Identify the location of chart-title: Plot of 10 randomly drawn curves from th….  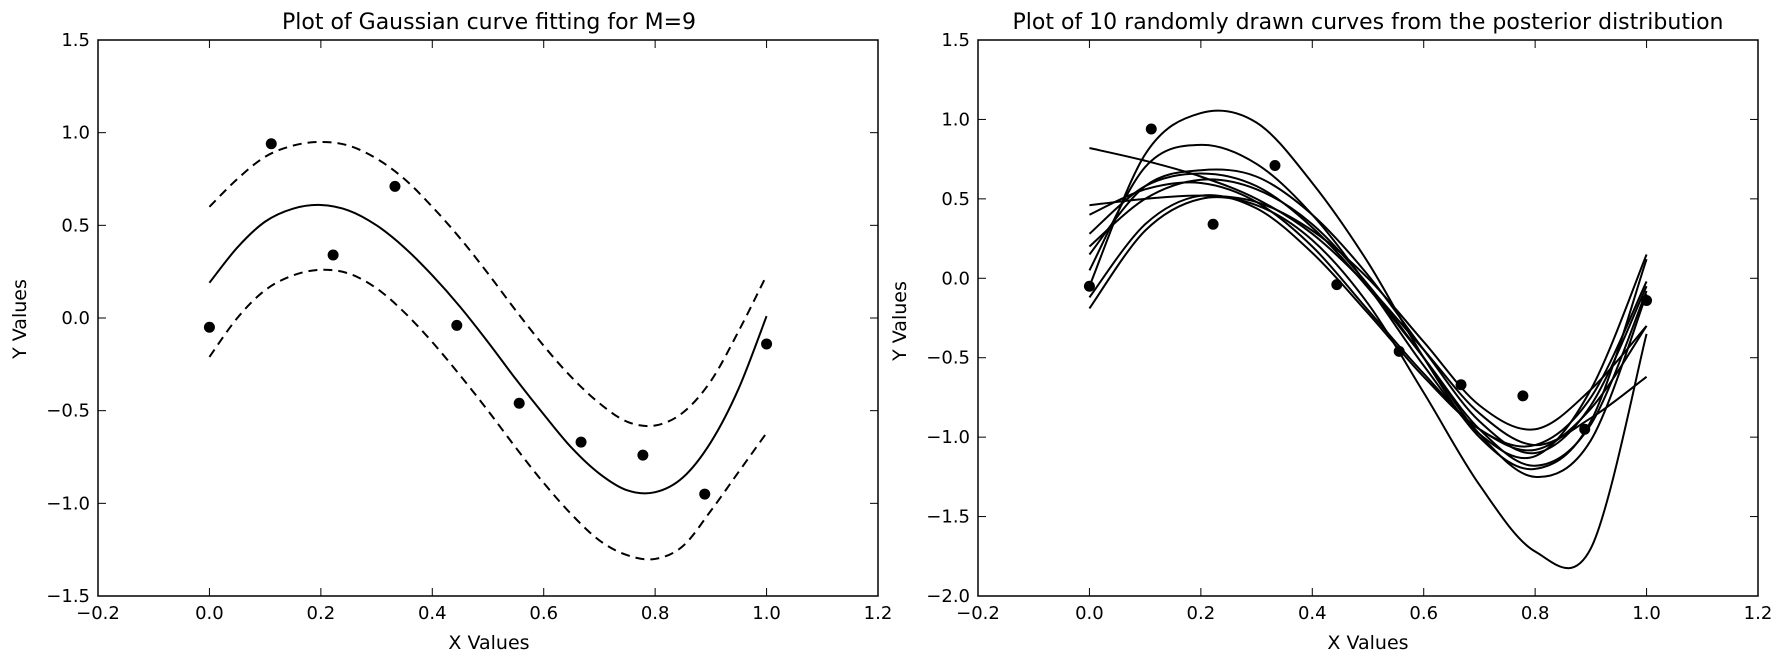
(1368, 22).